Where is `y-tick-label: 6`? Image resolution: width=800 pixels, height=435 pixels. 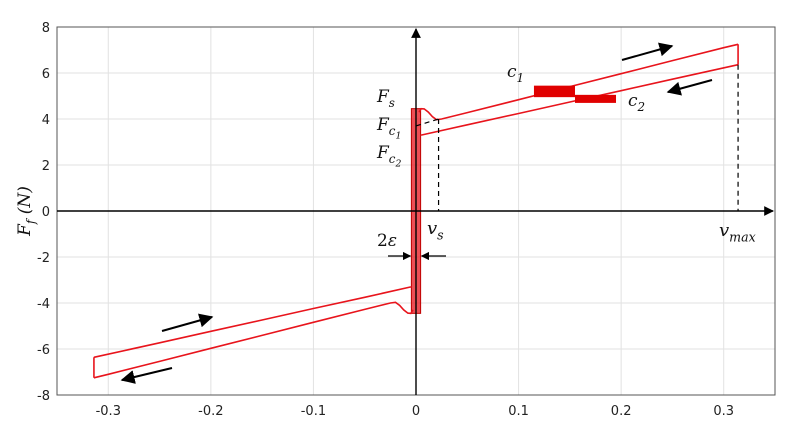
y-tick-label: 6 is located at coordinates (46, 74).